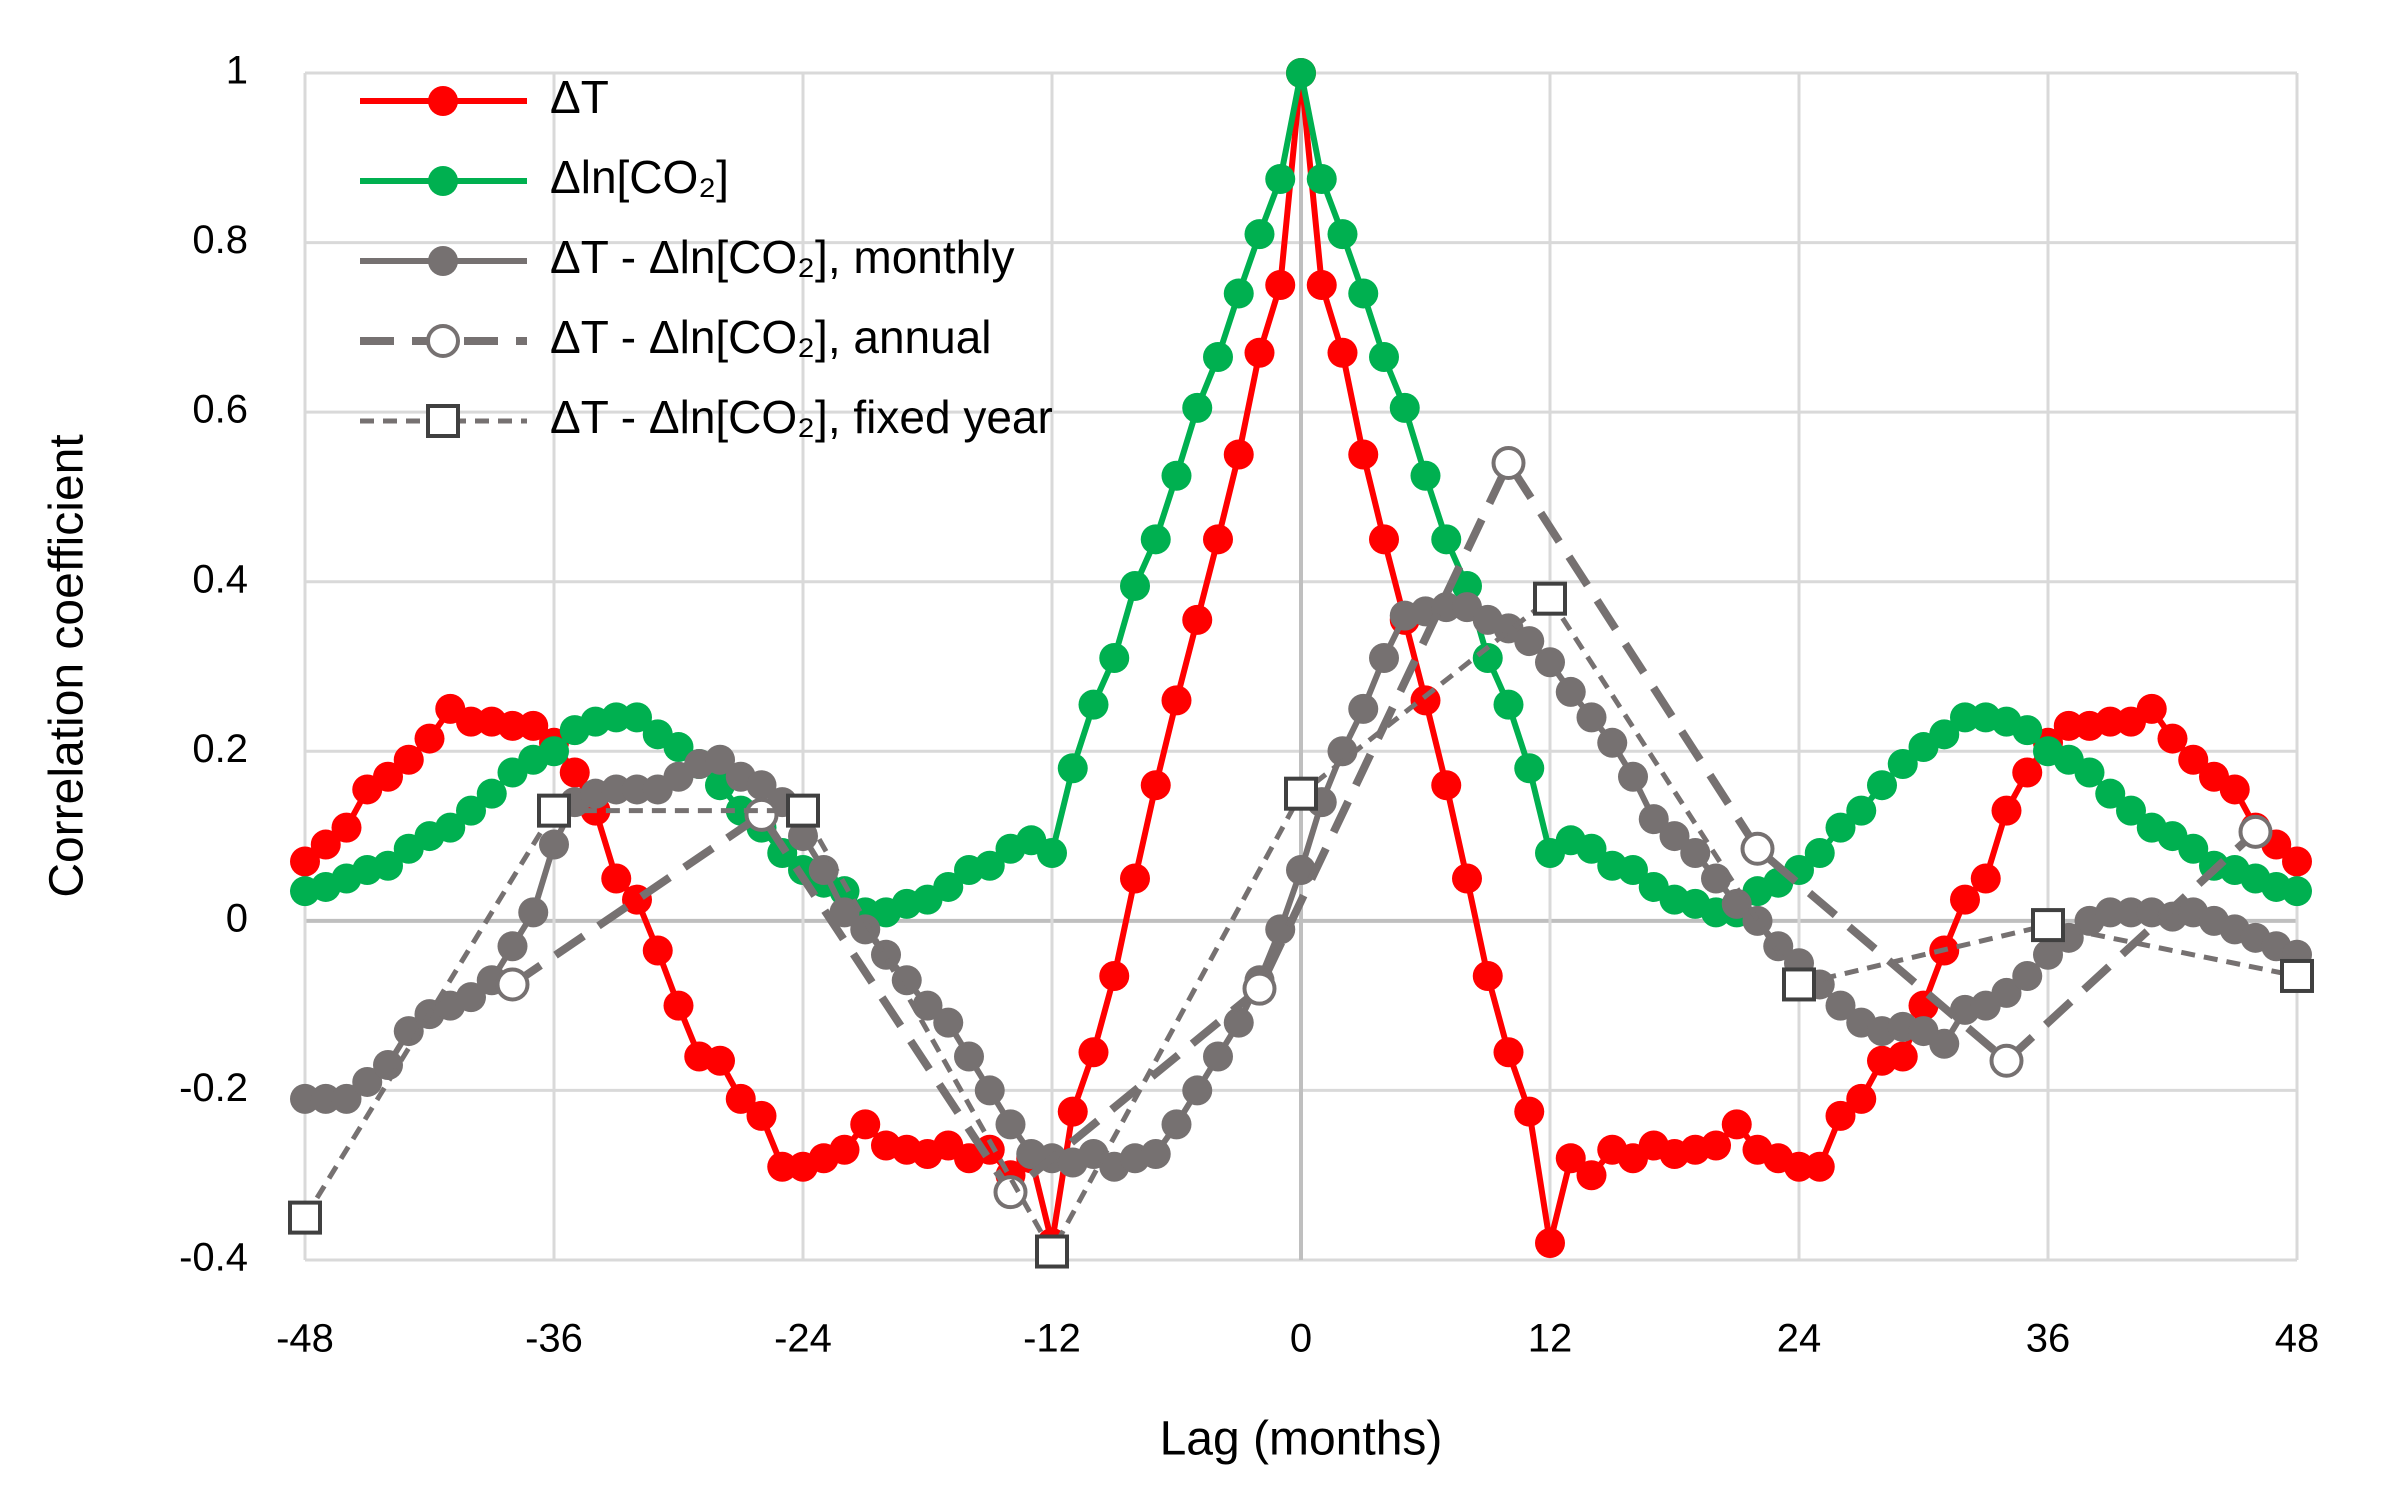 The image size is (2403, 1504). Describe the element at coordinates (1052, 1339) in the screenshot. I see `x-tick-label: -12` at that location.